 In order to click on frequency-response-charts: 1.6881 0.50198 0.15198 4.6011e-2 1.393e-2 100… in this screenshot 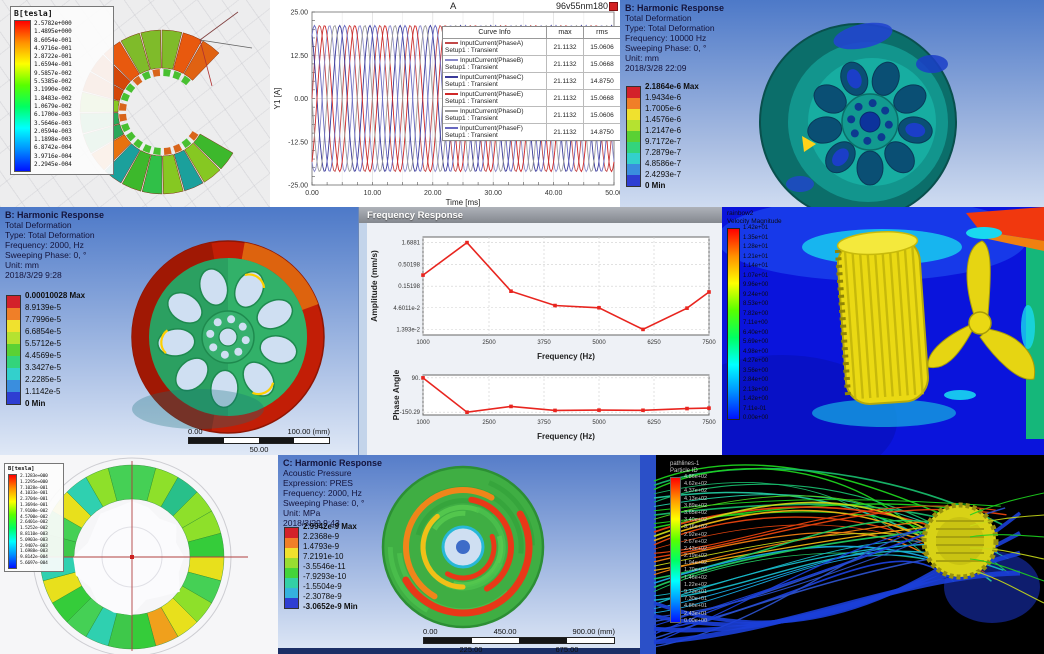, I will do `click(542, 338)`.